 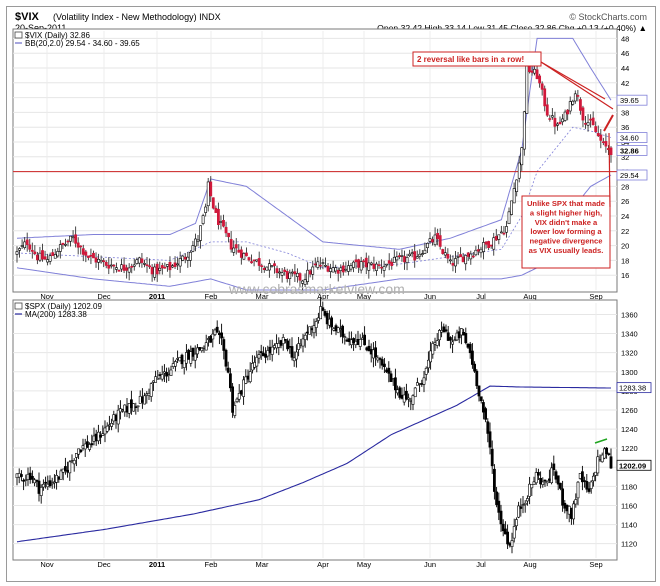 What do you see at coordinates (211, 296) in the screenshot?
I see `x-tick-label: Feb` at bounding box center [211, 296].